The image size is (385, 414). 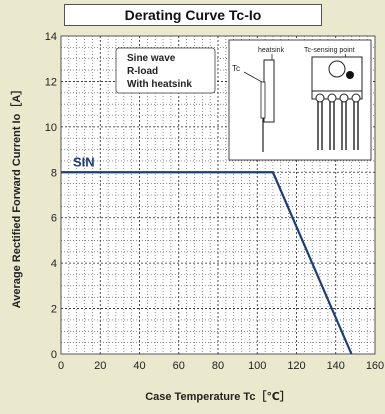 I want to click on inset-tc-label: Tc, so click(x=236, y=68).